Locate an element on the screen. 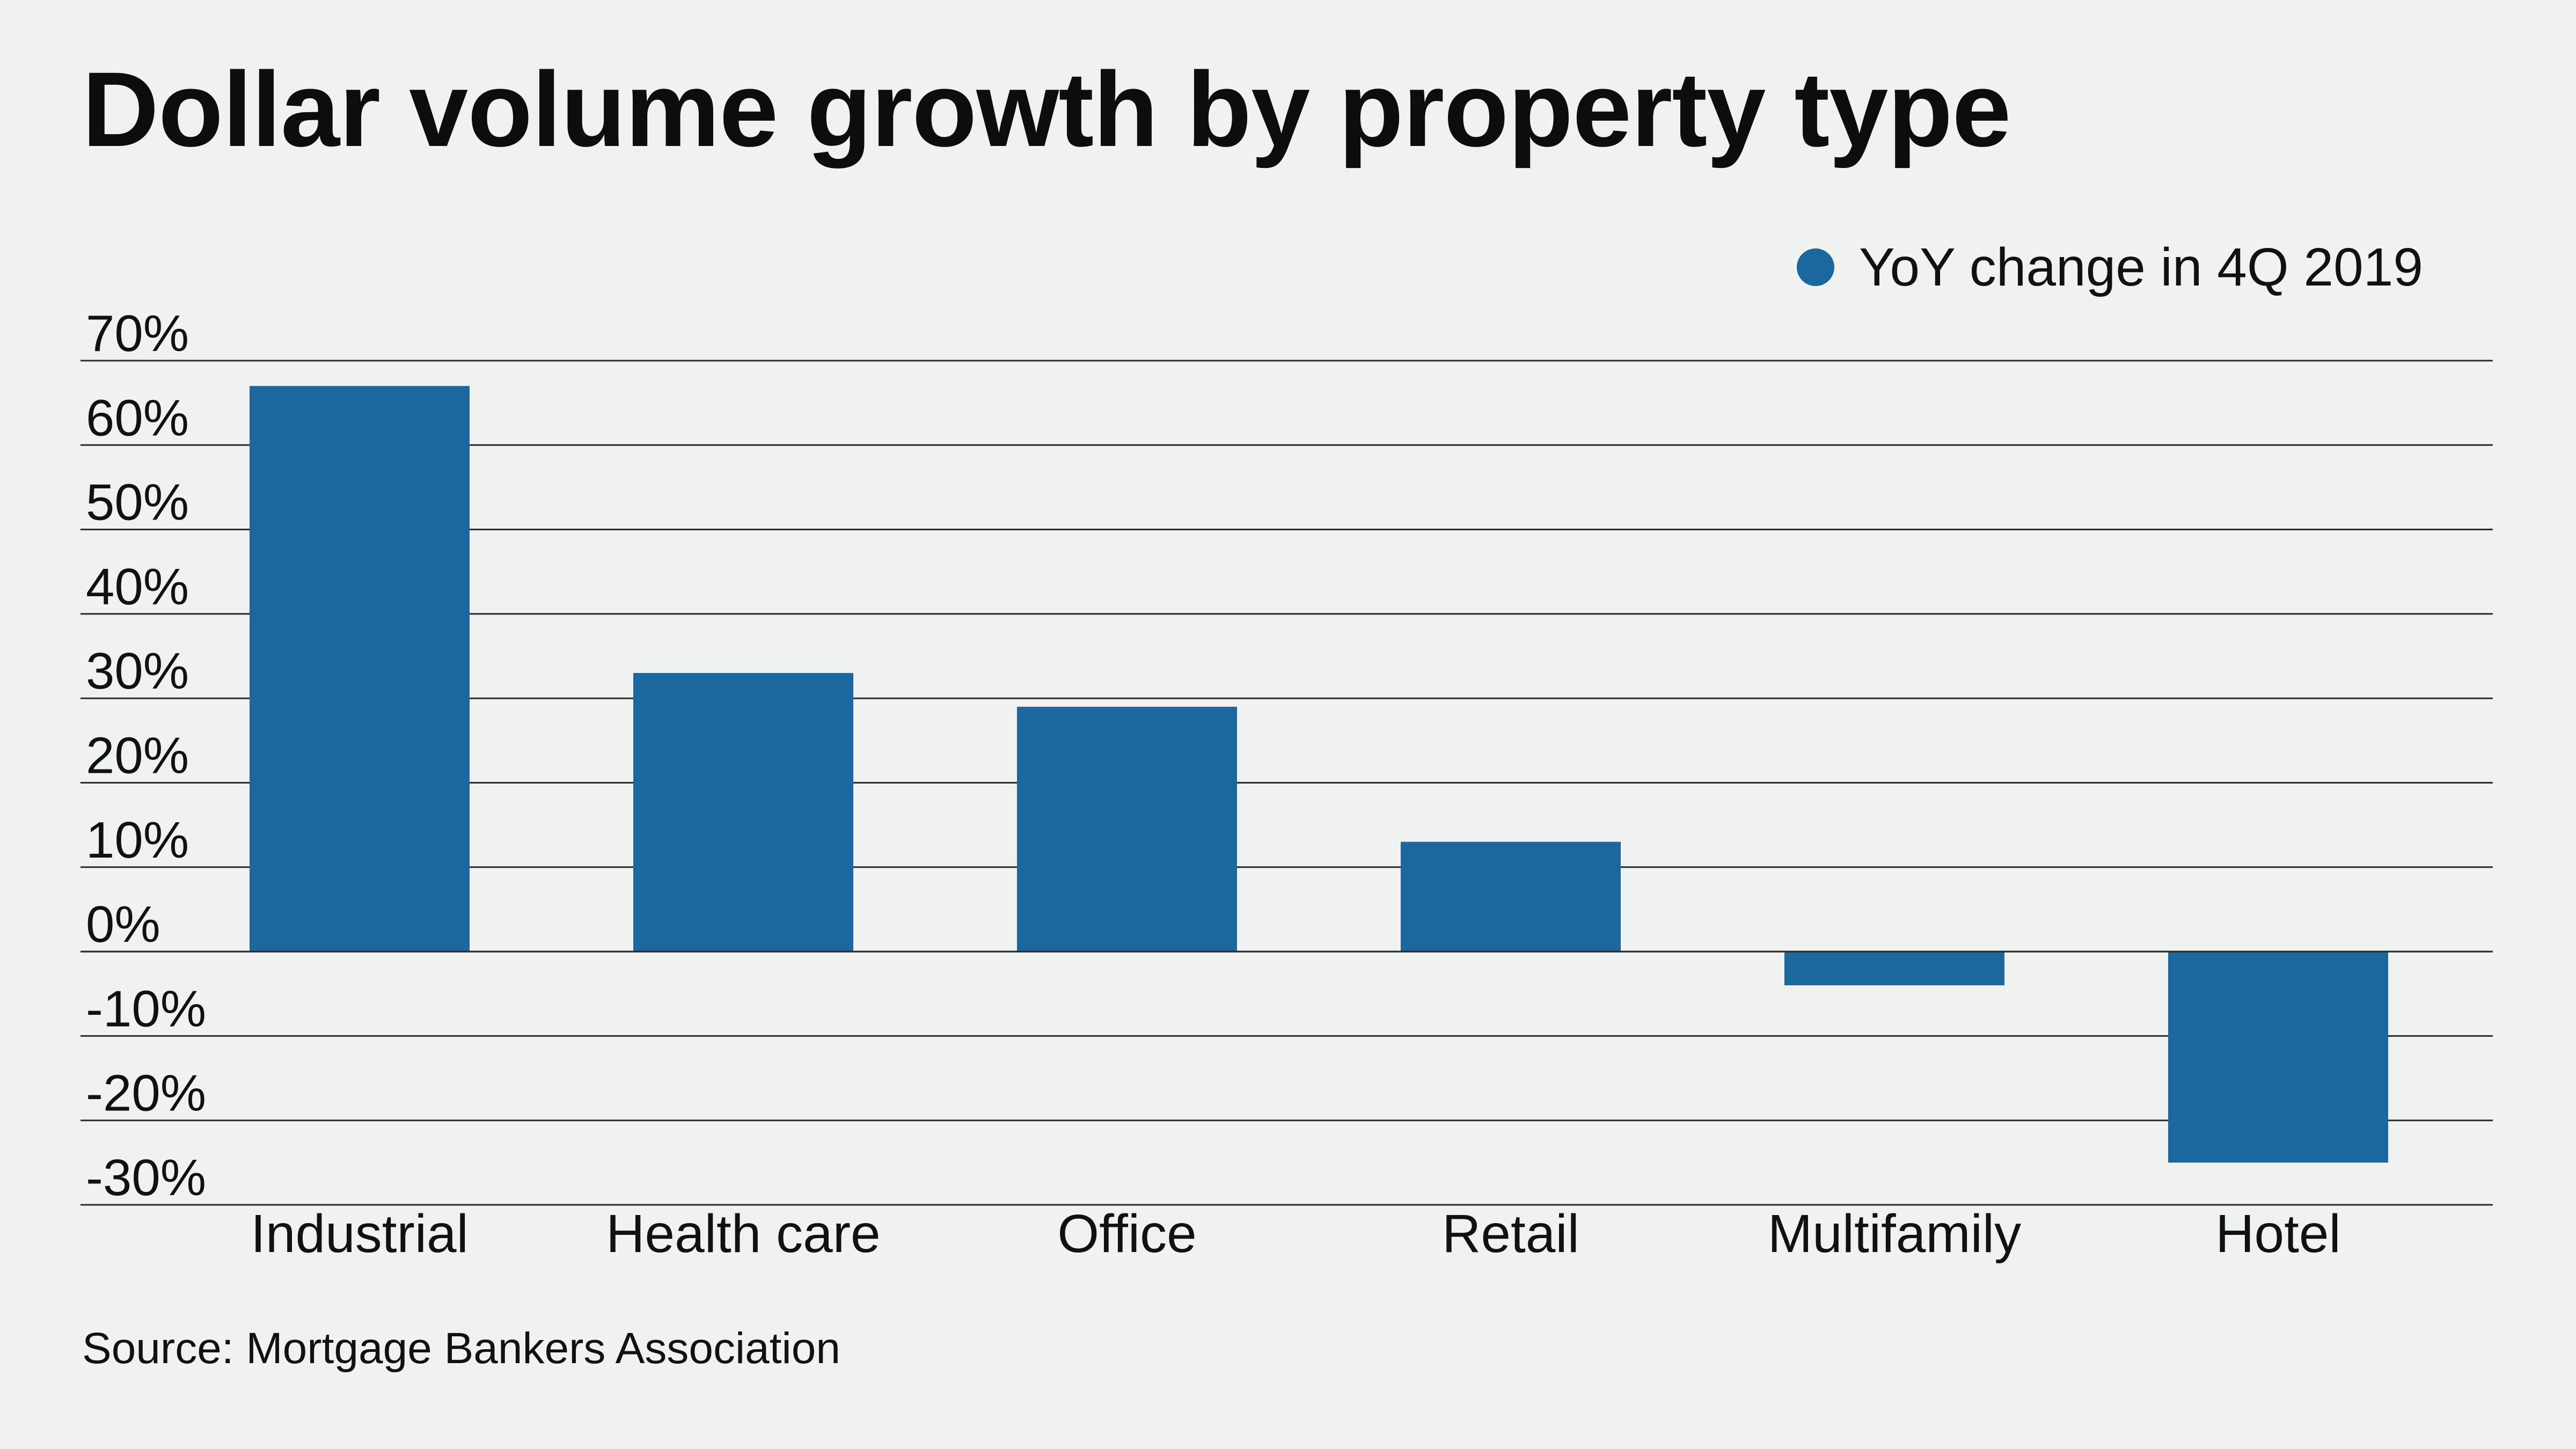  legend-swatch-yoy-change is located at coordinates (1815, 267).